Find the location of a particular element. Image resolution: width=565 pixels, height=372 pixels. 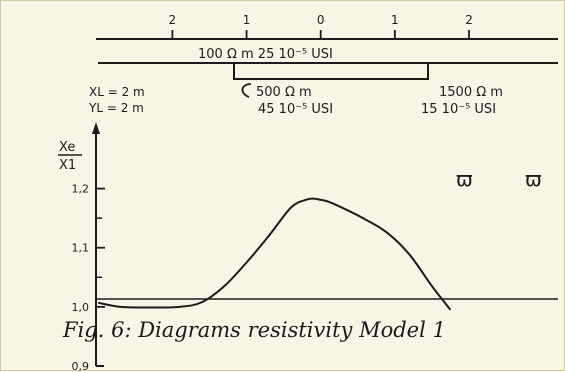

y-tick-label: 1,1 is located at coordinates (81, 248).